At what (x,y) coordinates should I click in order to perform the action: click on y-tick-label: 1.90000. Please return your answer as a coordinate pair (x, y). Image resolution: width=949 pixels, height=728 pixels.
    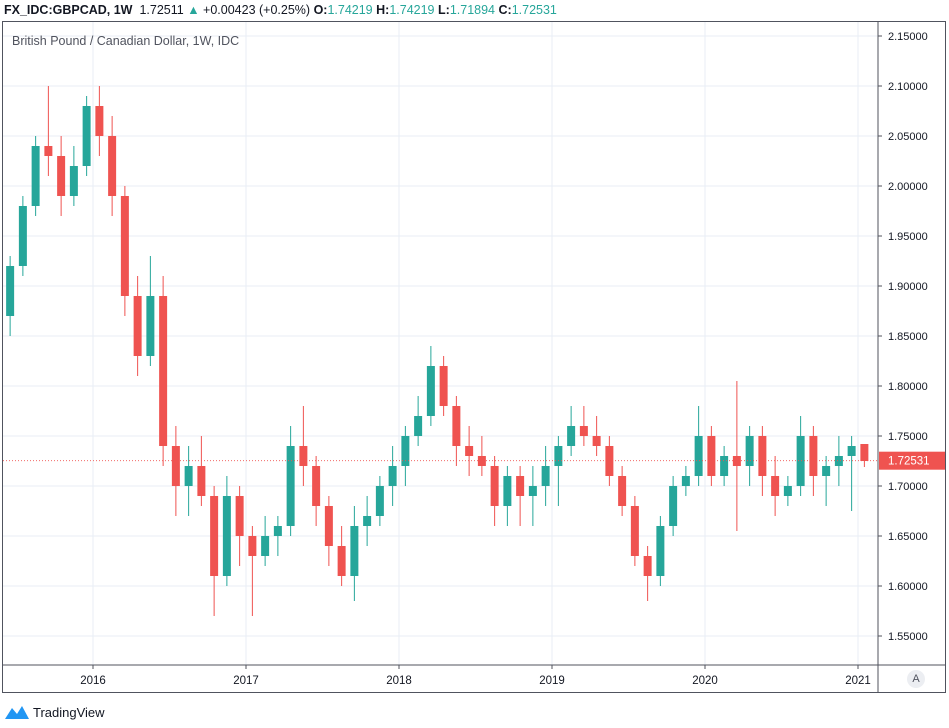
    Looking at the image, I should click on (908, 287).